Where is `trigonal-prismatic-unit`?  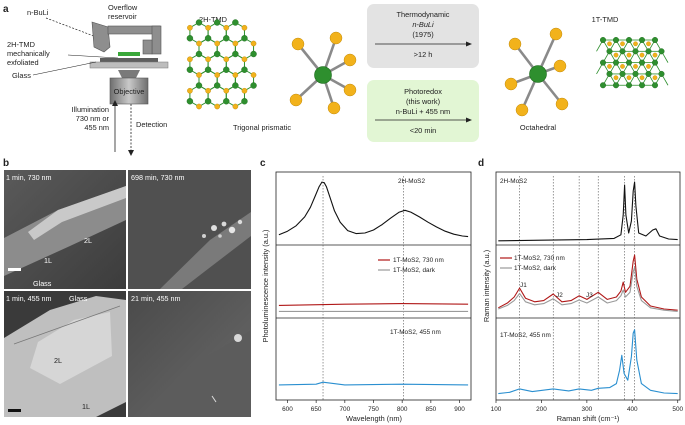
trigonal-prismatic-unit is located at coordinates (323, 73).